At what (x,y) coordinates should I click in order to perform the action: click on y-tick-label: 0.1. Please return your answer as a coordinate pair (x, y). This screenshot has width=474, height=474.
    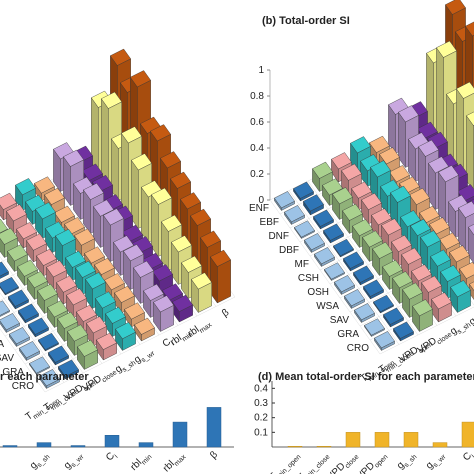
    Looking at the image, I should click on (261, 432).